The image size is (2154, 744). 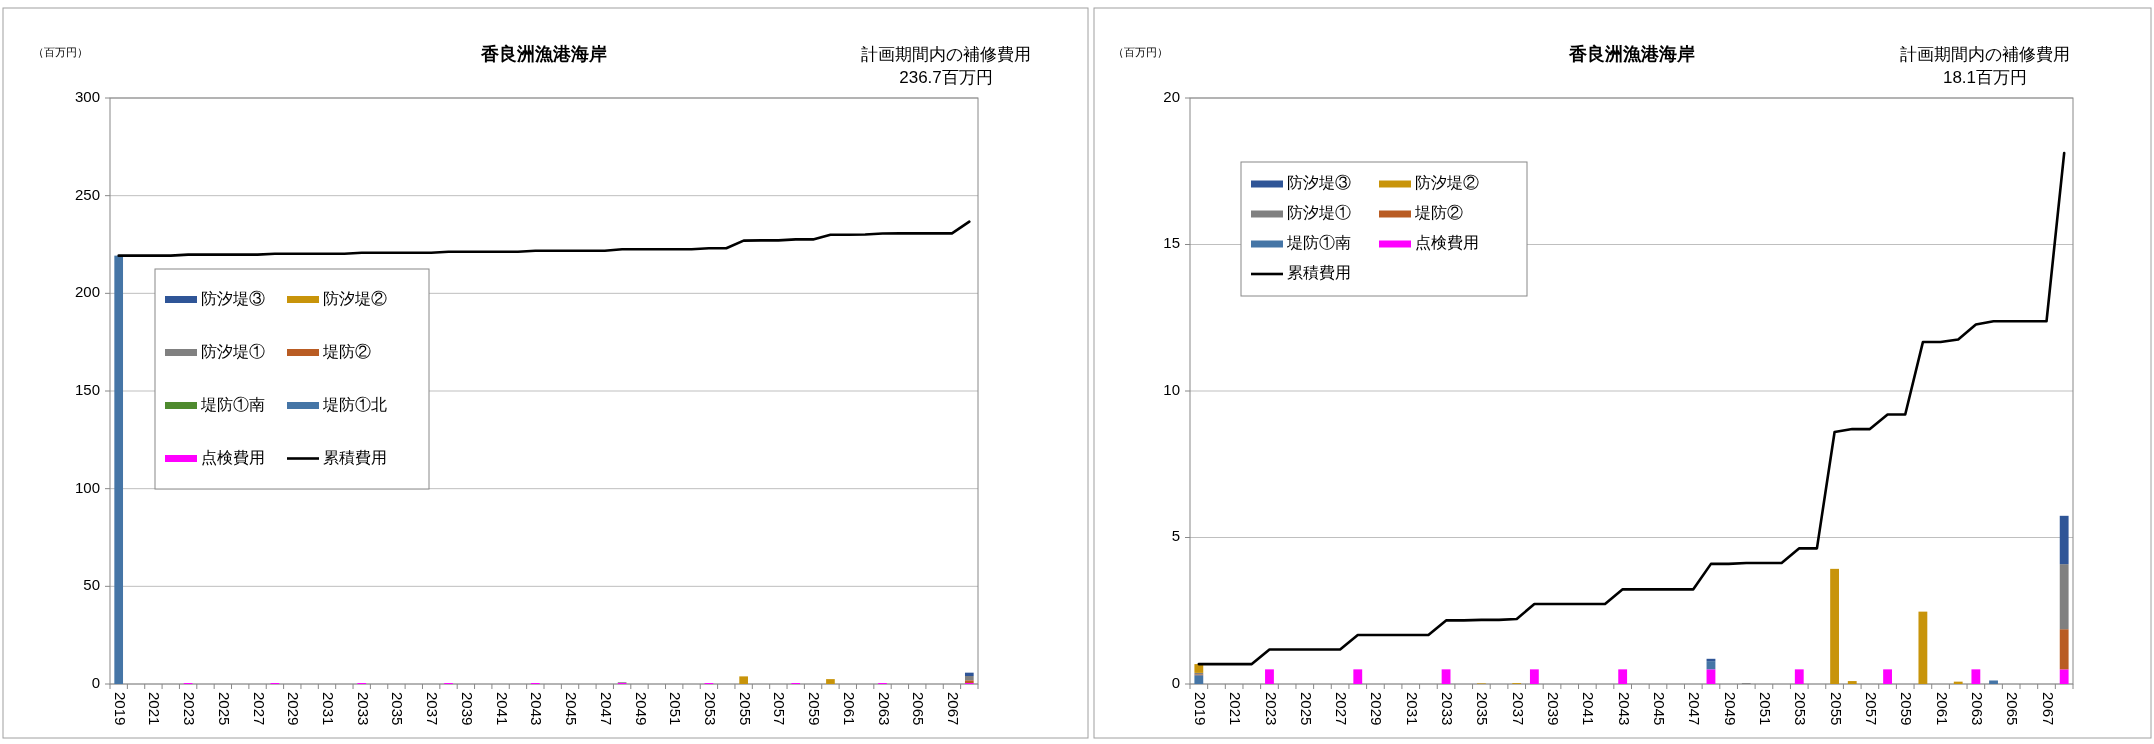 What do you see at coordinates (91, 585) in the screenshot?
I see `y-tick-label: 50` at bounding box center [91, 585].